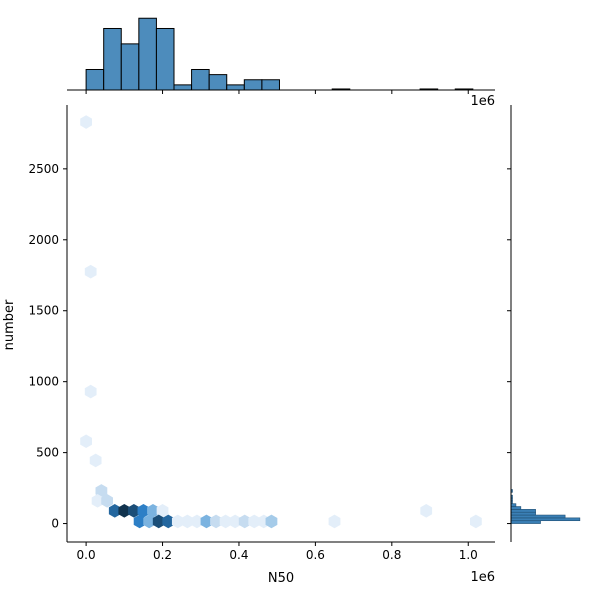  What do you see at coordinates (55, 524) in the screenshot?
I see `y-tick-label: 0` at bounding box center [55, 524].